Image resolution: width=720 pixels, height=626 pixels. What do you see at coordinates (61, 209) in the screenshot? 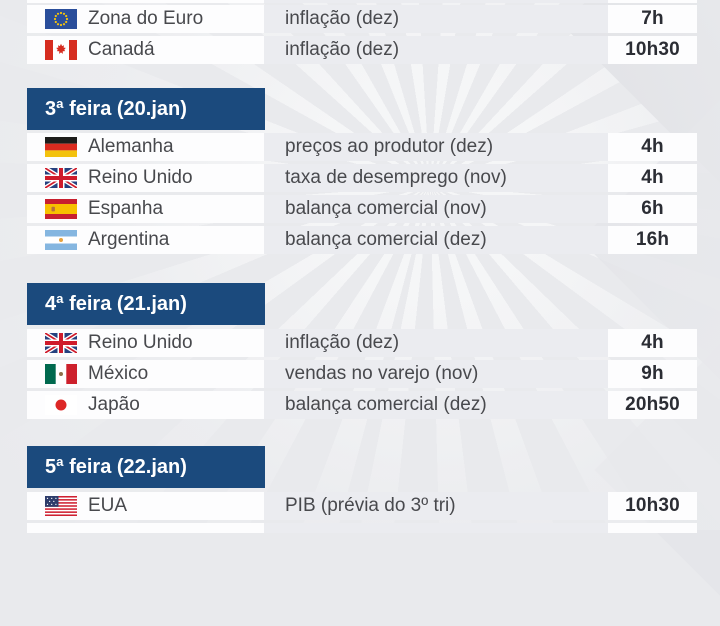
I see `flag-spain-icon` at bounding box center [61, 209].